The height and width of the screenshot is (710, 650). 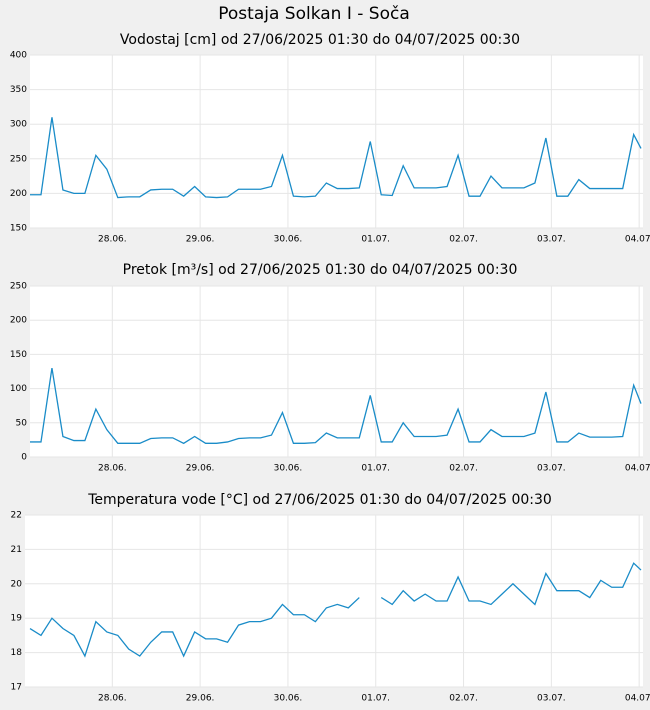 What do you see at coordinates (18, 389) in the screenshot?
I see `y-tick-label: 100` at bounding box center [18, 389].